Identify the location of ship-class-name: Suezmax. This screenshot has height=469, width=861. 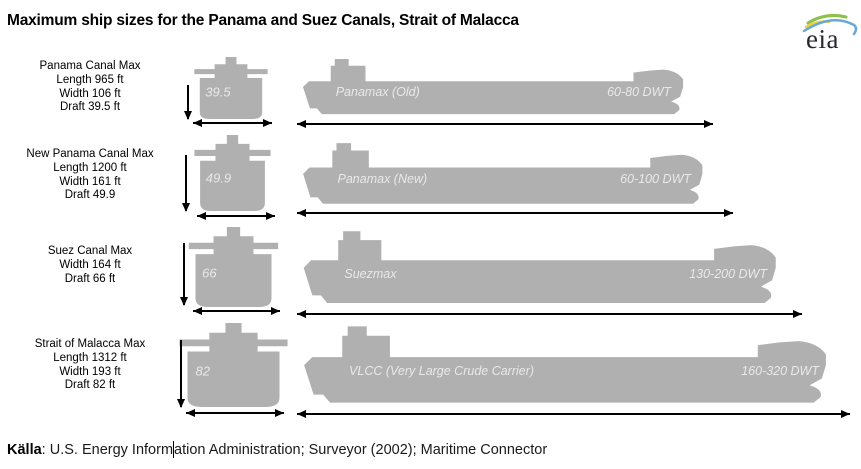
(370, 273).